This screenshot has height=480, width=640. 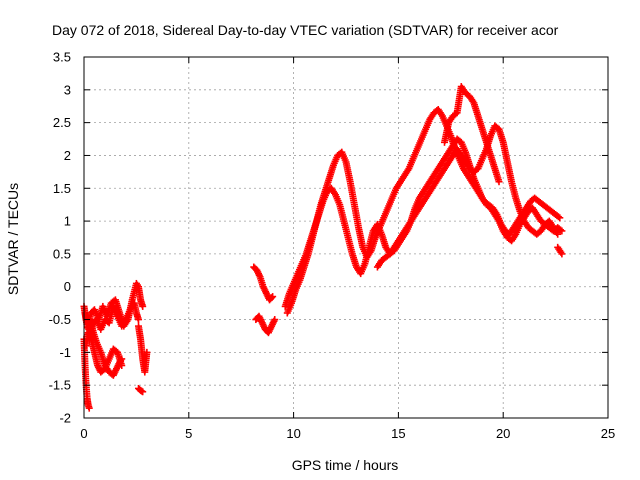 I want to click on y-tick-label: -0.5, so click(x=60, y=319).